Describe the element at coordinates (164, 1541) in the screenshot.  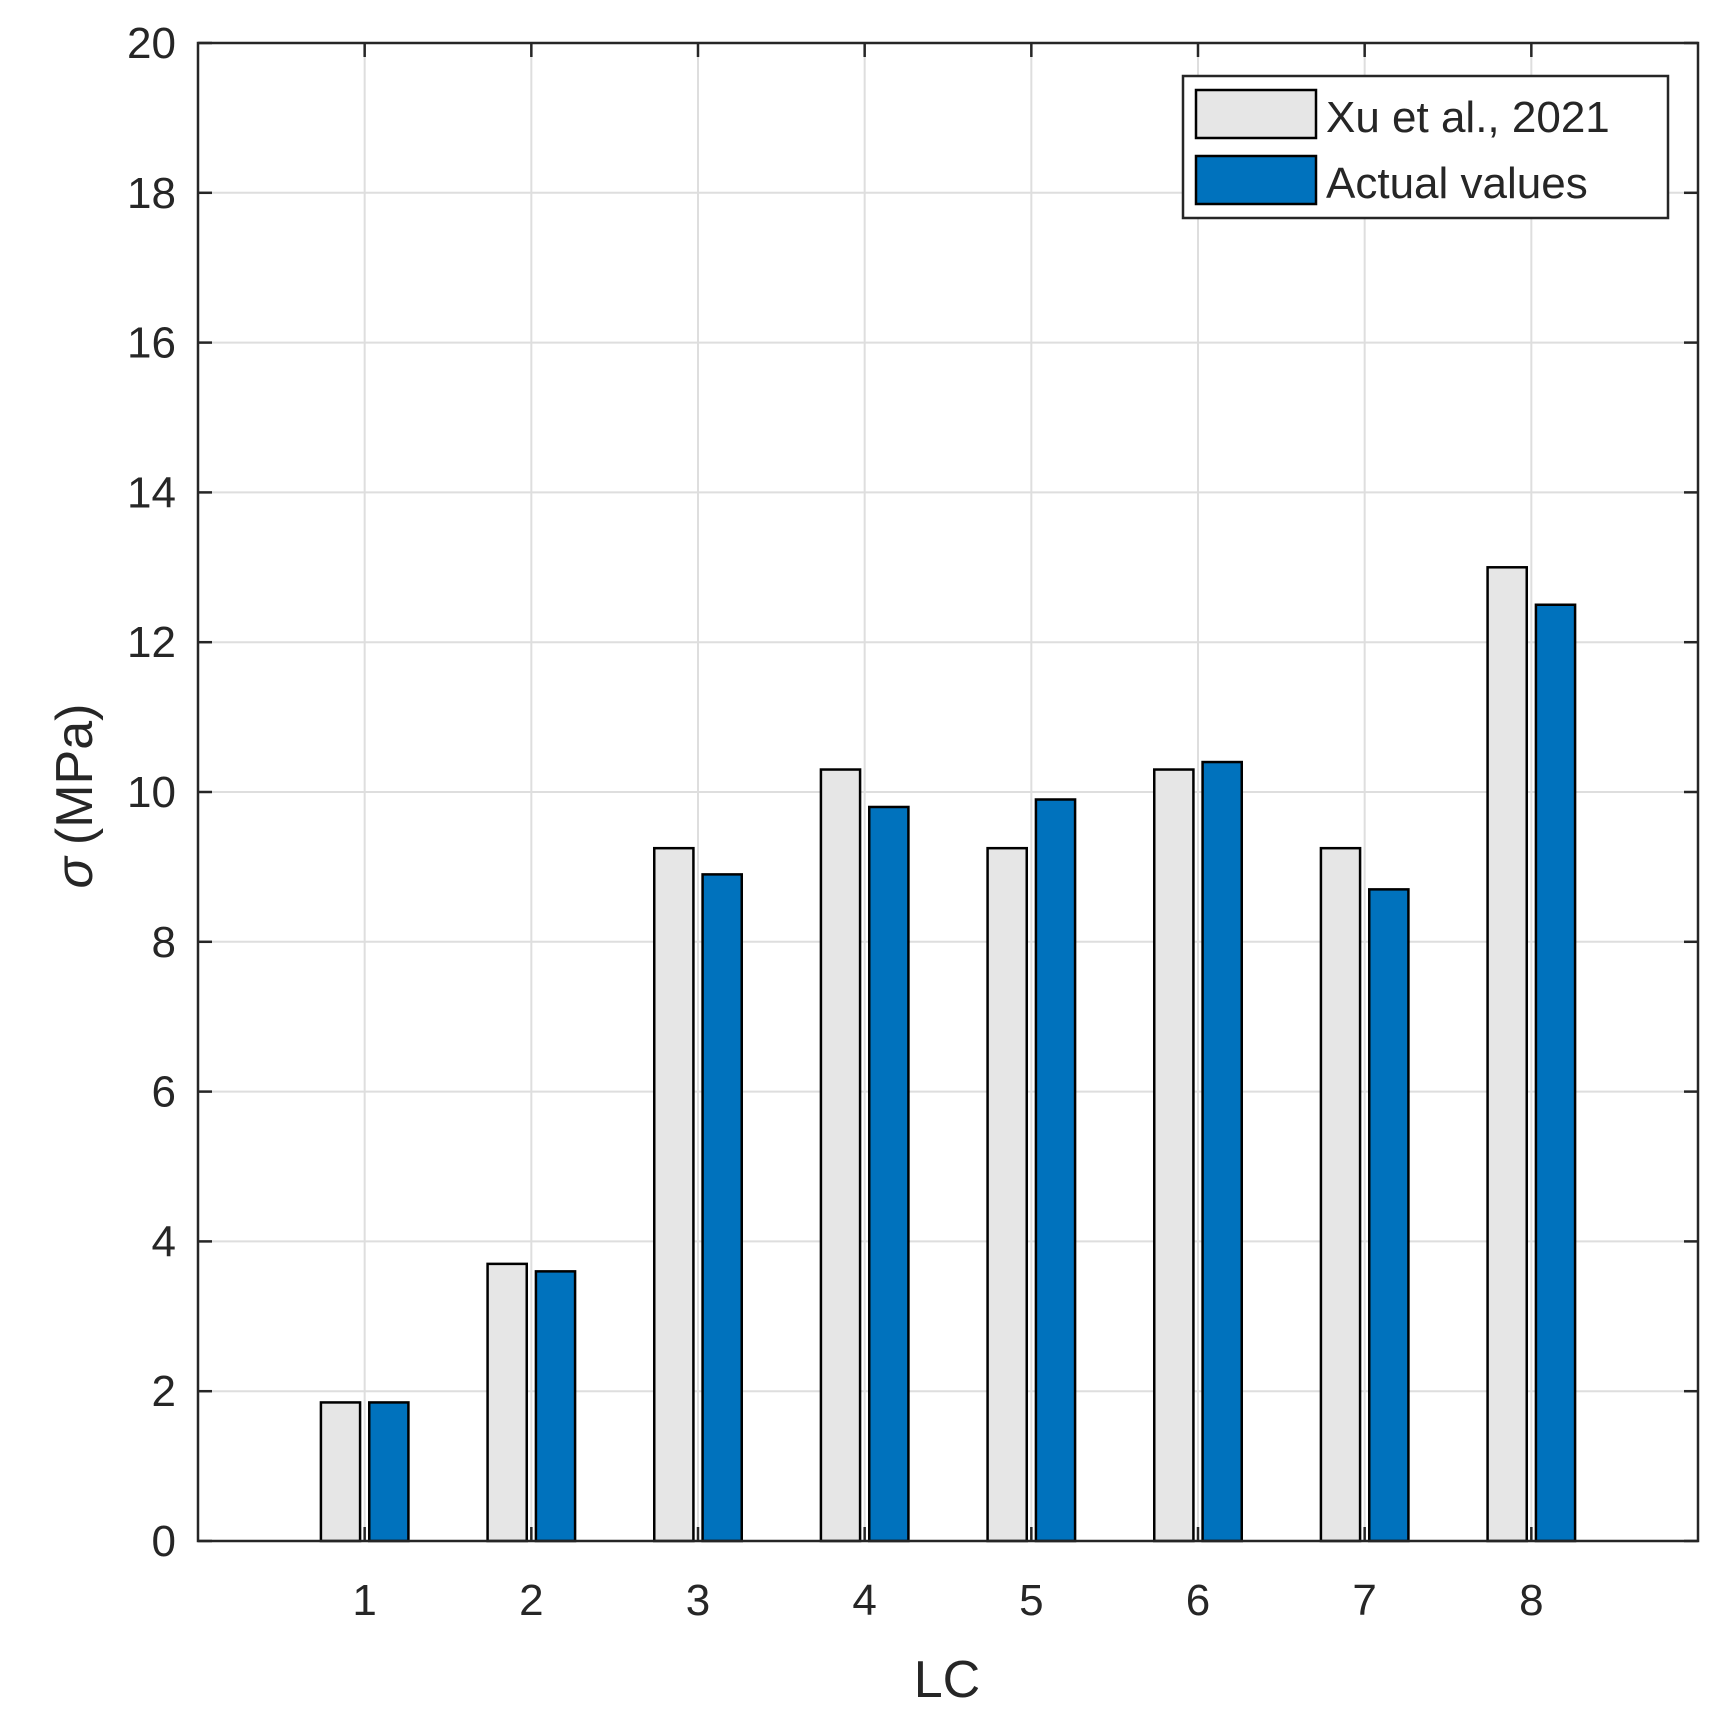
I see `y-tick-label: 0` at that location.